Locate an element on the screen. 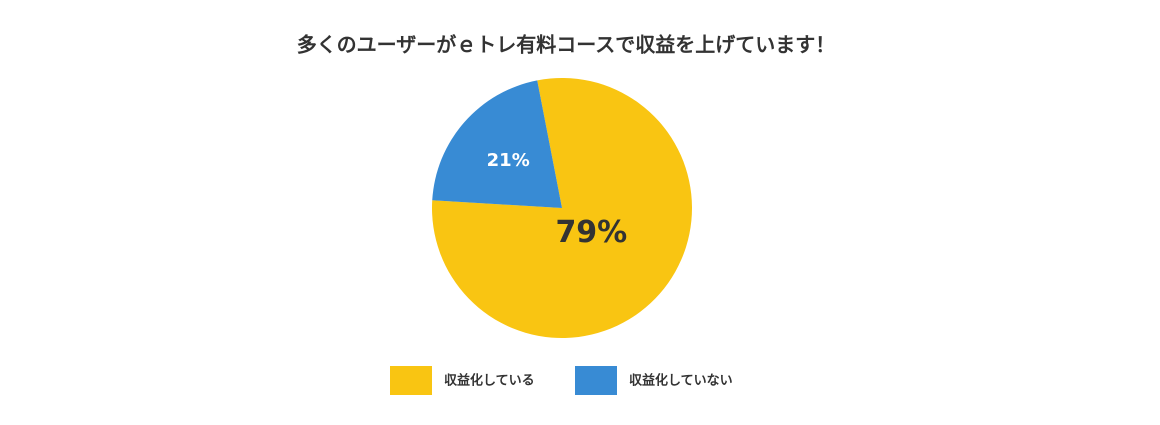 This screenshot has height=425, width=1160. data-label: 21% is located at coordinates (508, 160).